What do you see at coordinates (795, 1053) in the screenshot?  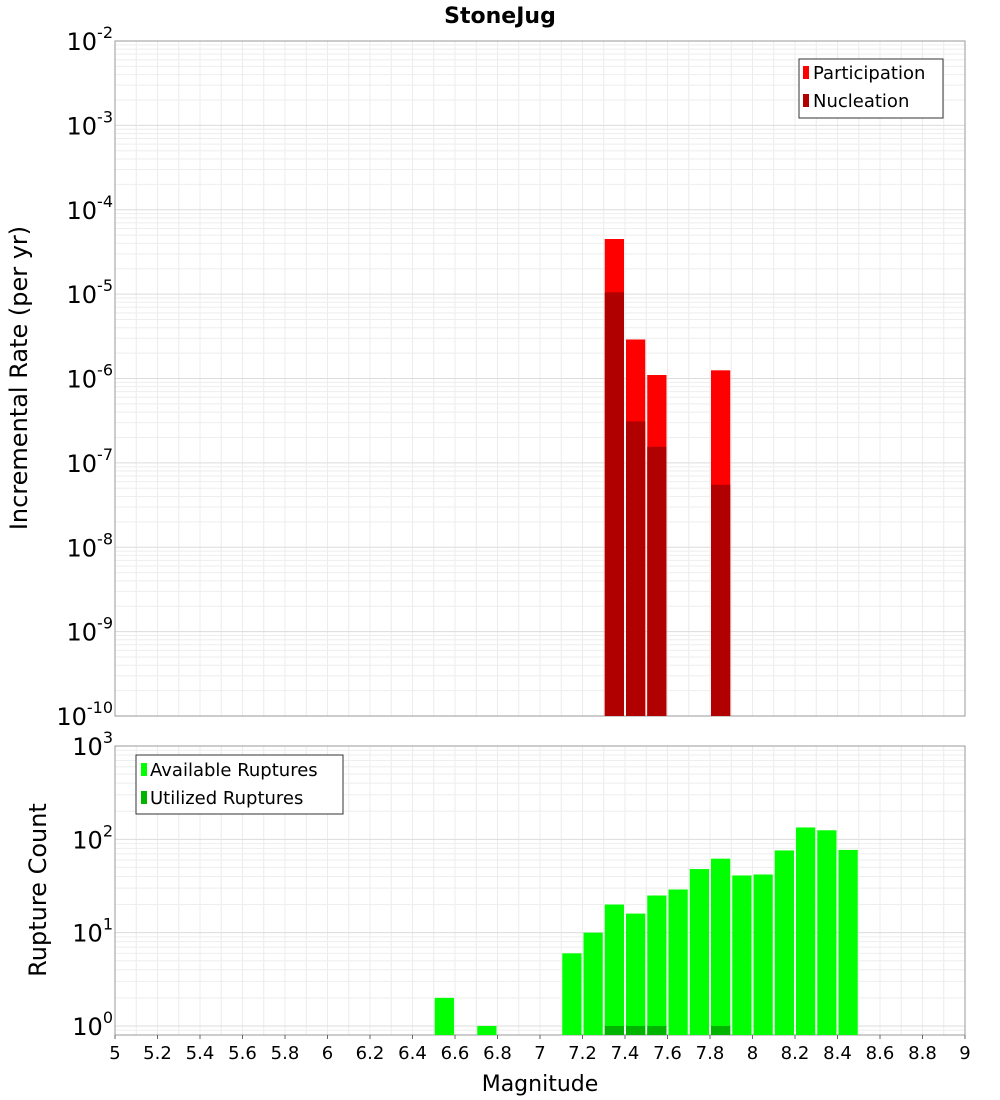 I see `x-tick-label: 8.2` at bounding box center [795, 1053].